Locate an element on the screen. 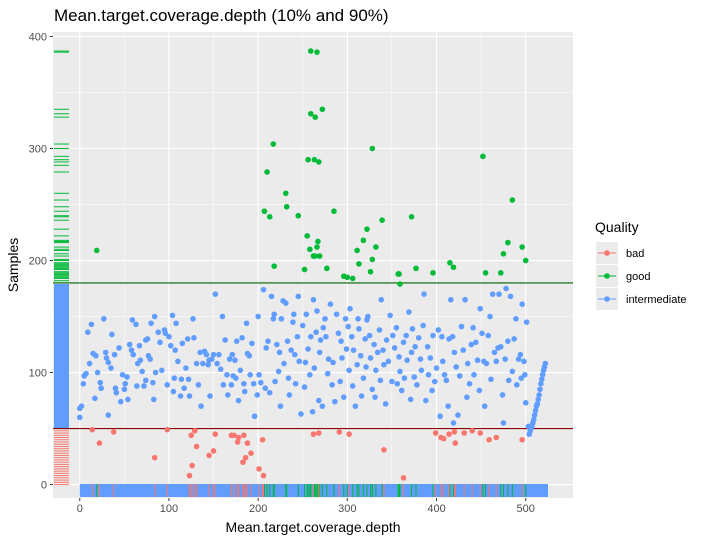 This screenshot has width=708, height=543. x-tick-label: 200 is located at coordinates (258, 509).